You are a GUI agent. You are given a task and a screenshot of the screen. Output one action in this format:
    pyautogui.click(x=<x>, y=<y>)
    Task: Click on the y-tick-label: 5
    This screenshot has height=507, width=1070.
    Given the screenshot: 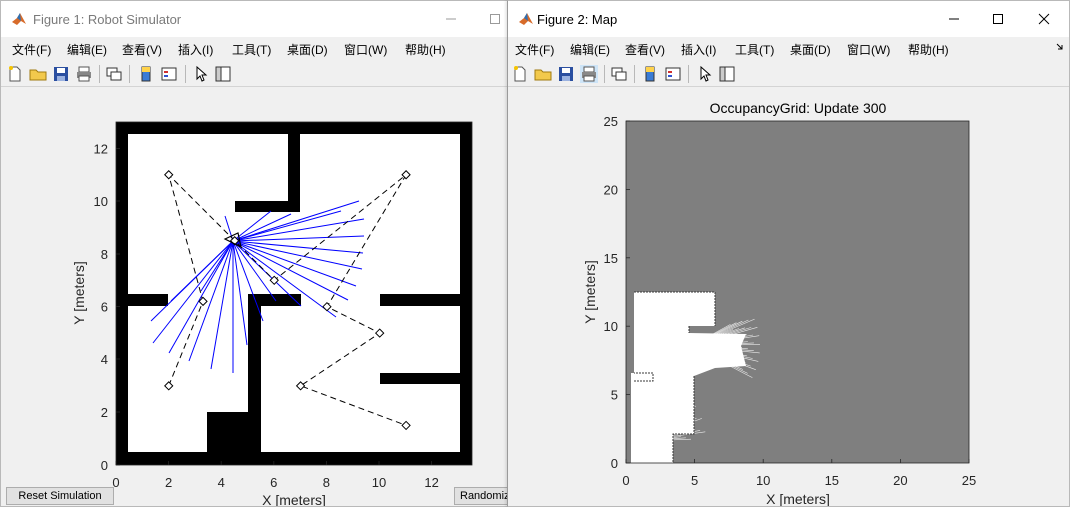 What is the action you would take?
    pyautogui.click(x=614, y=395)
    